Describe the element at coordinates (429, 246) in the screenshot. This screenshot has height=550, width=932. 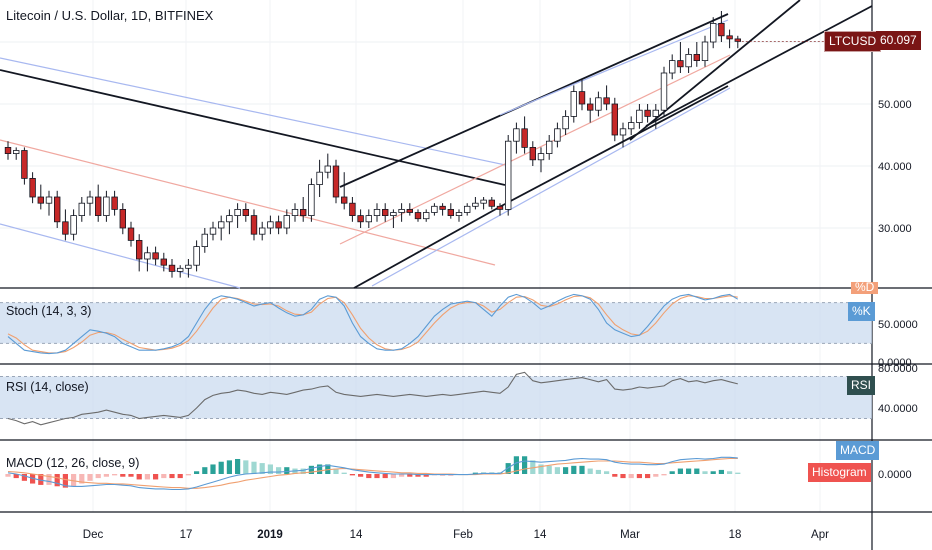
I see `wedge-lower` at that location.